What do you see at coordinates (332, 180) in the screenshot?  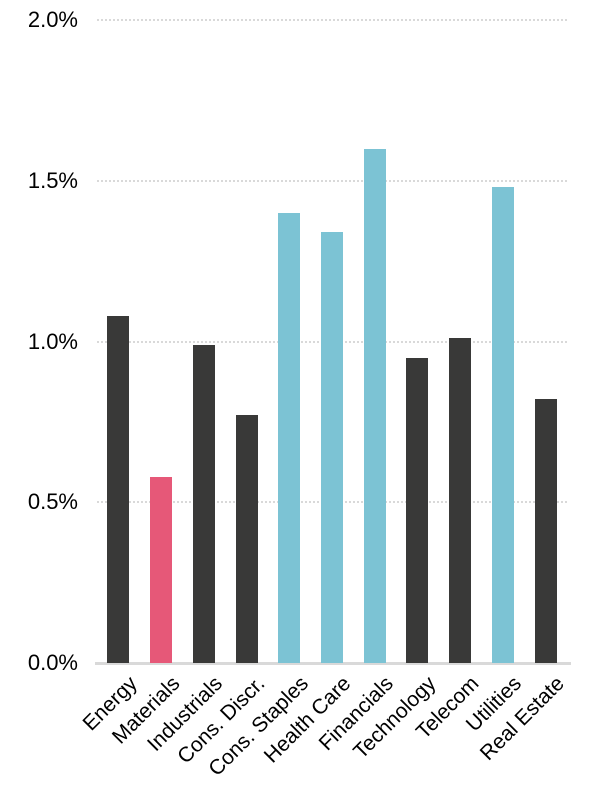 I see `gridline-1.5%` at bounding box center [332, 180].